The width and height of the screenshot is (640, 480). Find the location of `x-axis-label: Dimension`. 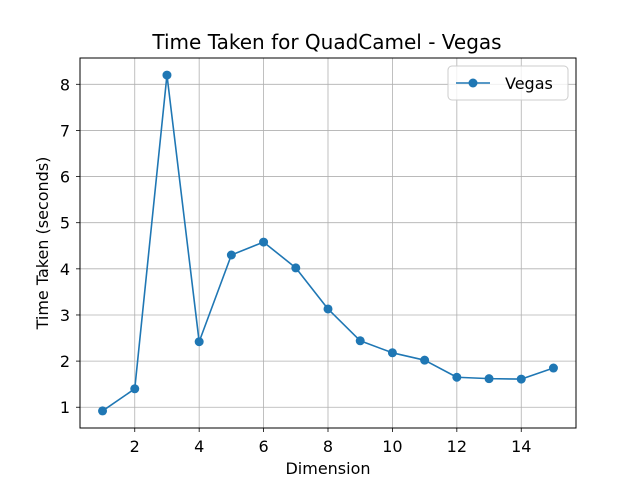

x-axis-label: Dimension is located at coordinates (327, 468).